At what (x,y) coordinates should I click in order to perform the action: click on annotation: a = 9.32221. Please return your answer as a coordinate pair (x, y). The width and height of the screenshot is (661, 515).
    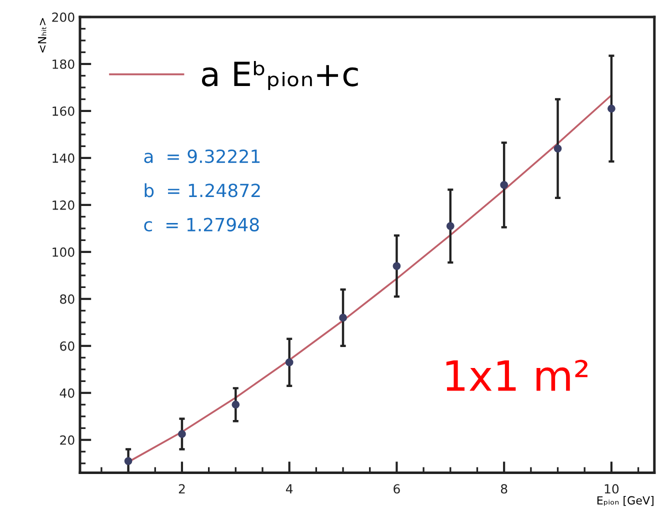
    Looking at the image, I should click on (202, 156).